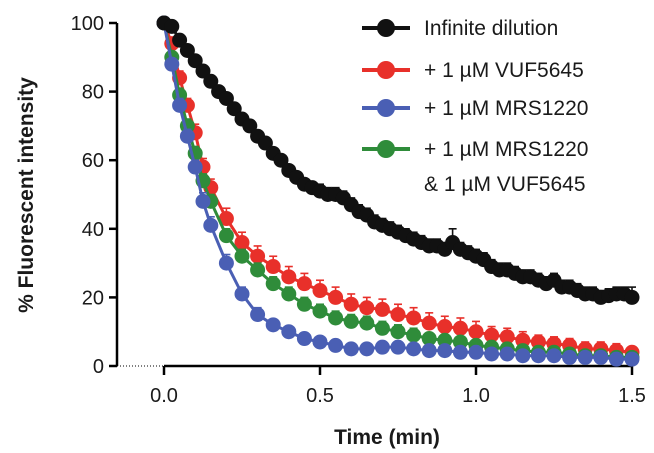 Image resolution: width=654 pixels, height=453 pixels. Describe the element at coordinates (94, 195) in the screenshot. I see `y-axis-ticks: 0 20 40 60 80 100` at that location.